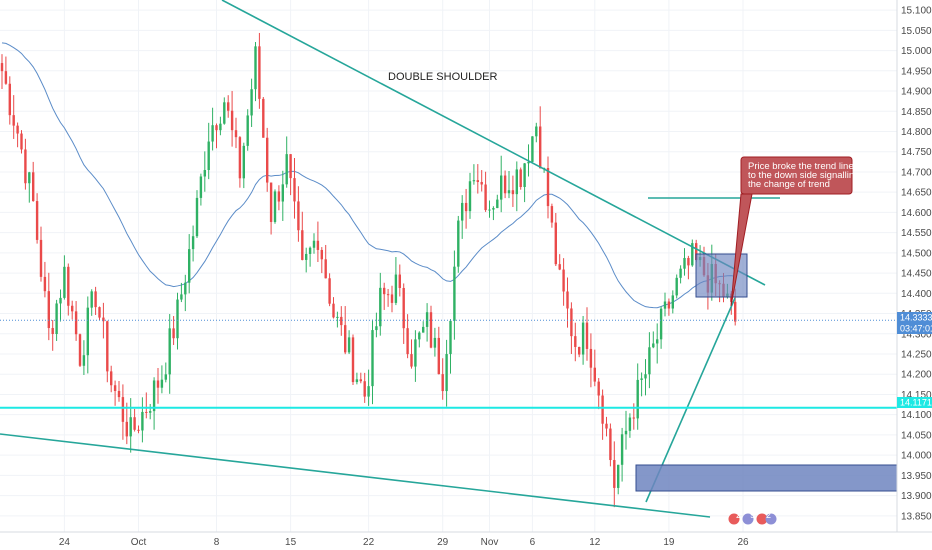 The image size is (932, 550). Describe the element at coordinates (916, 31) in the screenshot. I see `y-tick-label: 15.05000` at that location.